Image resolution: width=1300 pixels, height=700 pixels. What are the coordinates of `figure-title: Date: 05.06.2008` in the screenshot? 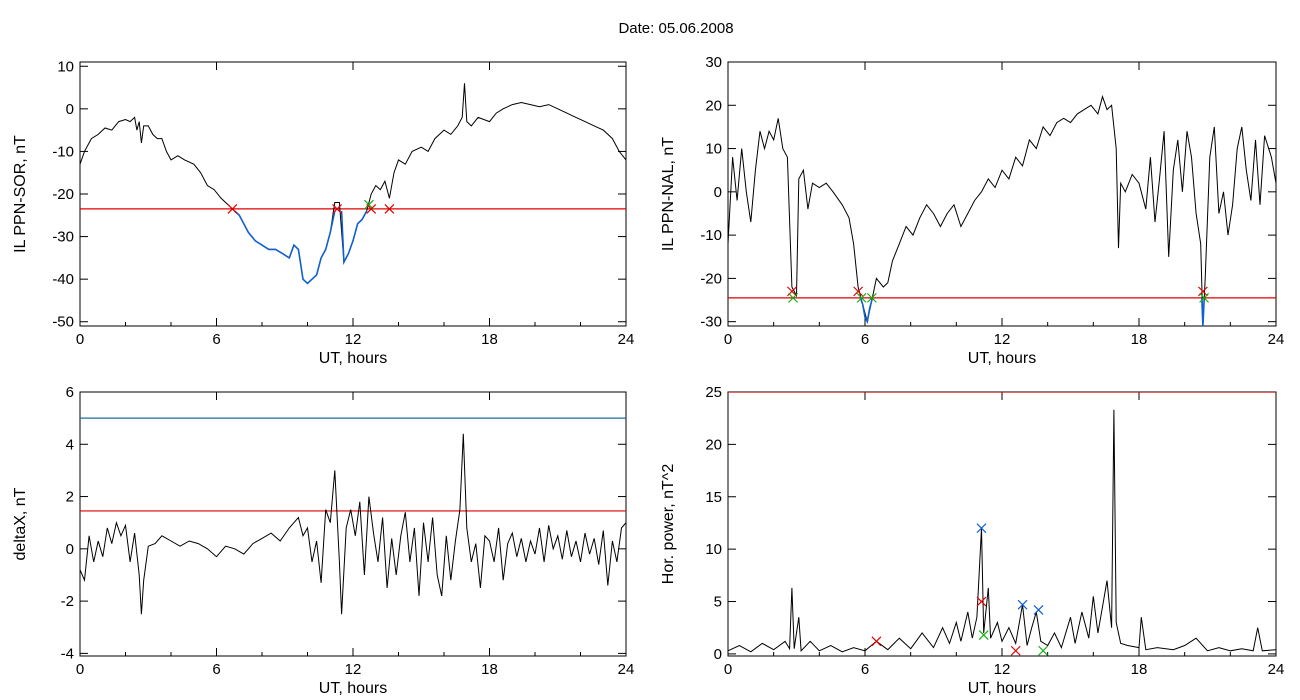 It's located at (675, 28).